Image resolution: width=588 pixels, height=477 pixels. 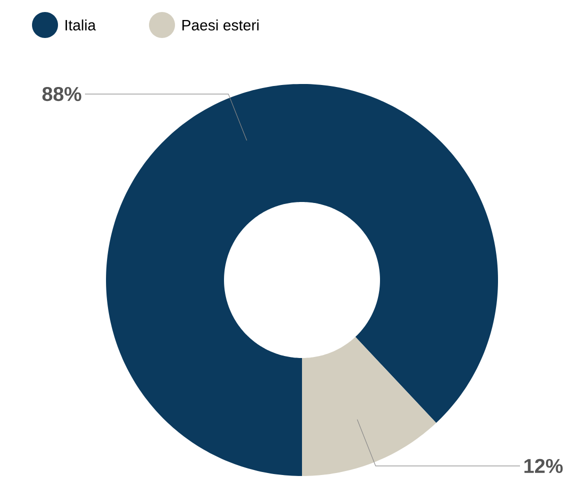 I want to click on data-label: 88%, so click(x=62, y=94).